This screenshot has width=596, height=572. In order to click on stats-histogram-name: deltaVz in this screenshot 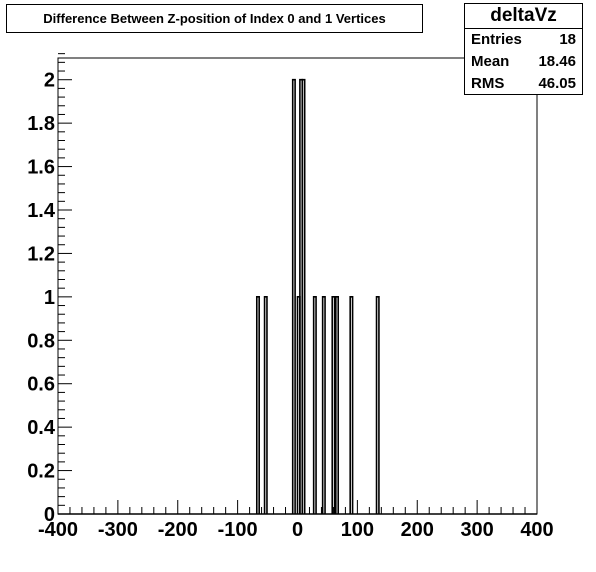, I will do `click(523, 16)`.